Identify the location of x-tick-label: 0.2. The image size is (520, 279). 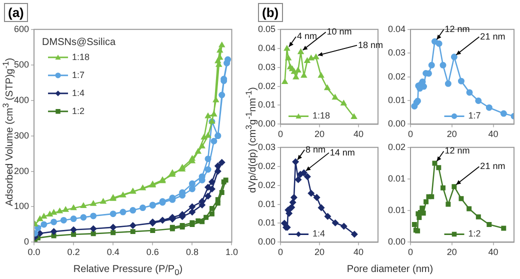
(73, 252).